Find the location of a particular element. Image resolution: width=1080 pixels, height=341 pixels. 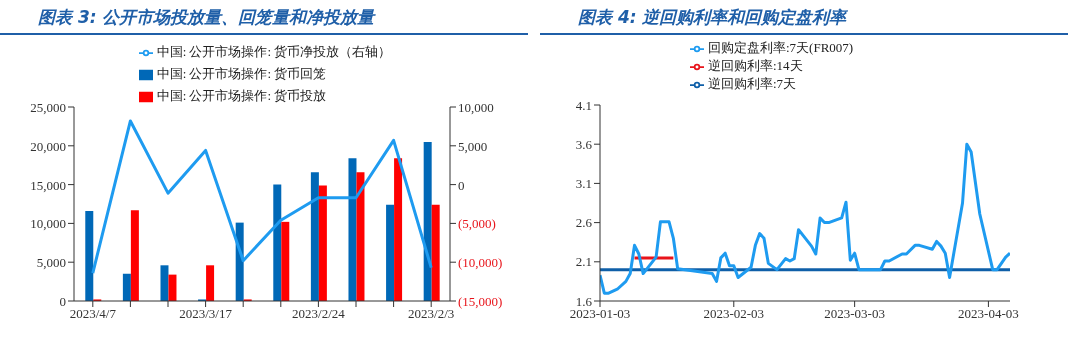

legend-label: 逆回购利率:14天 is located at coordinates (755, 65).